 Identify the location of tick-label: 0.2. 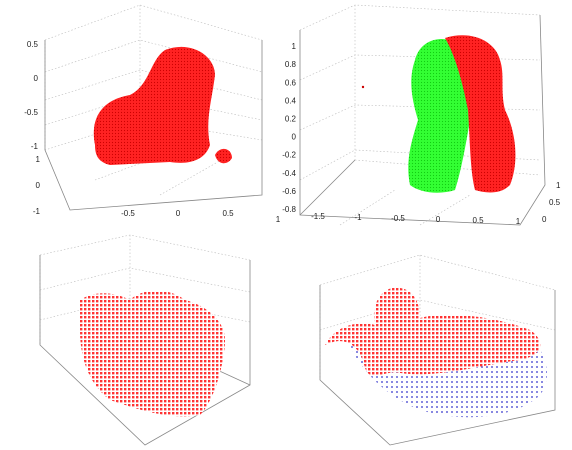
(291, 119).